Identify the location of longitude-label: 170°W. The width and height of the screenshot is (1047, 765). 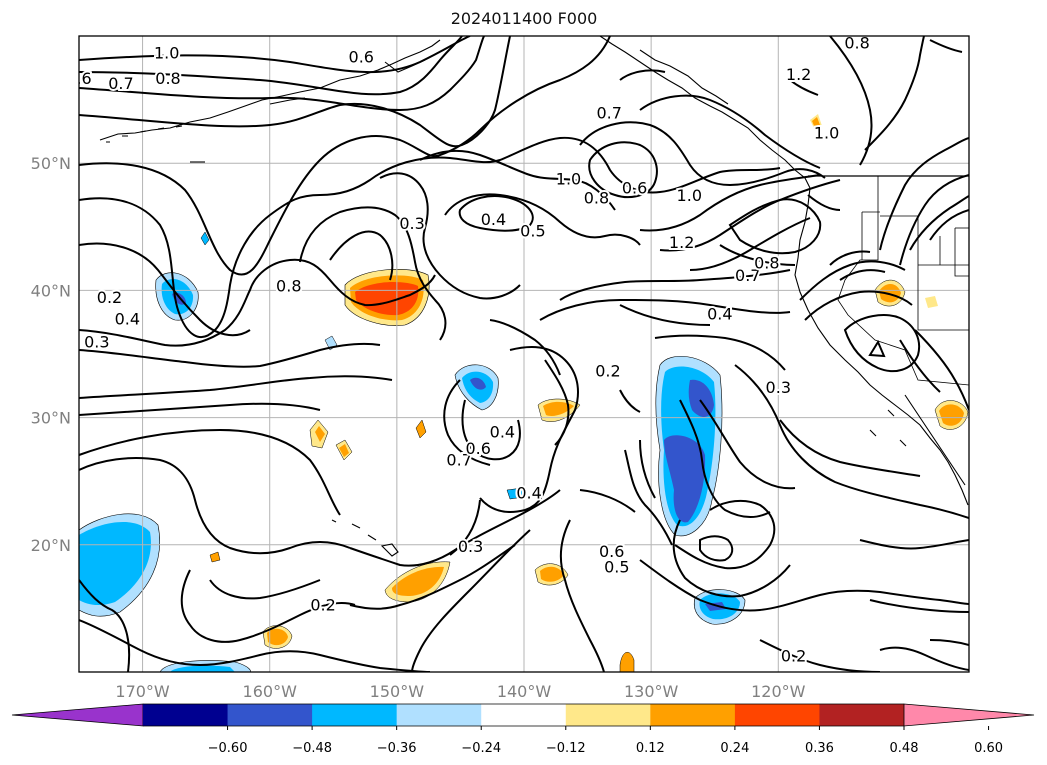
(142, 691).